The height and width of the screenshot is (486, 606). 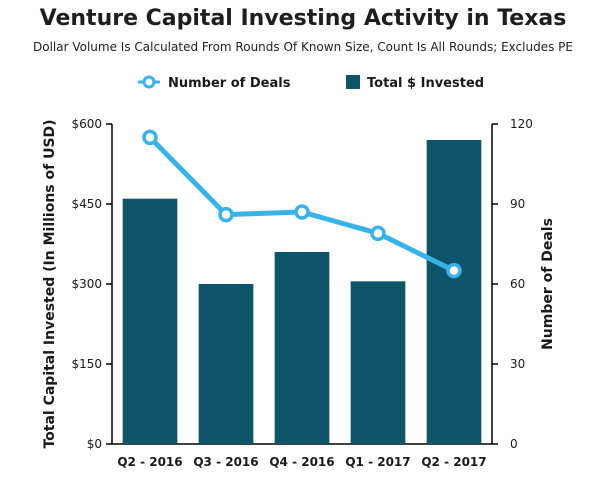 What do you see at coordinates (353, 82) in the screenshot?
I see `legend-bar-swatch` at bounding box center [353, 82].